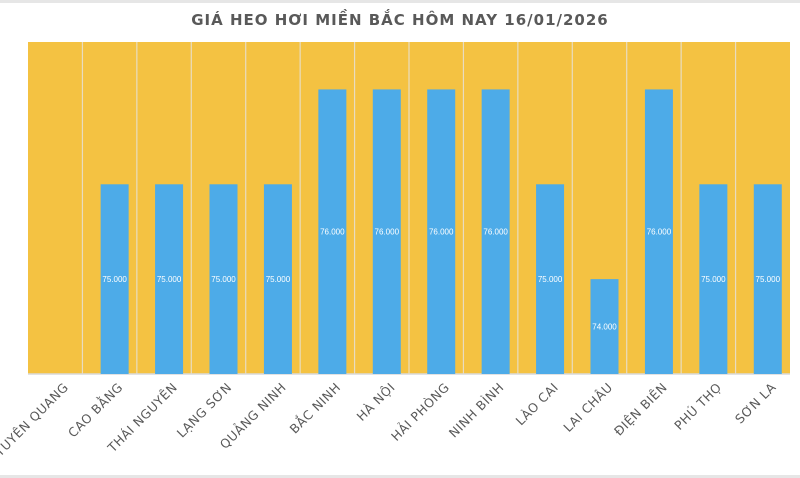  What do you see at coordinates (375, 402) in the screenshot?
I see `category-label: HÀ NỘI` at bounding box center [375, 402].